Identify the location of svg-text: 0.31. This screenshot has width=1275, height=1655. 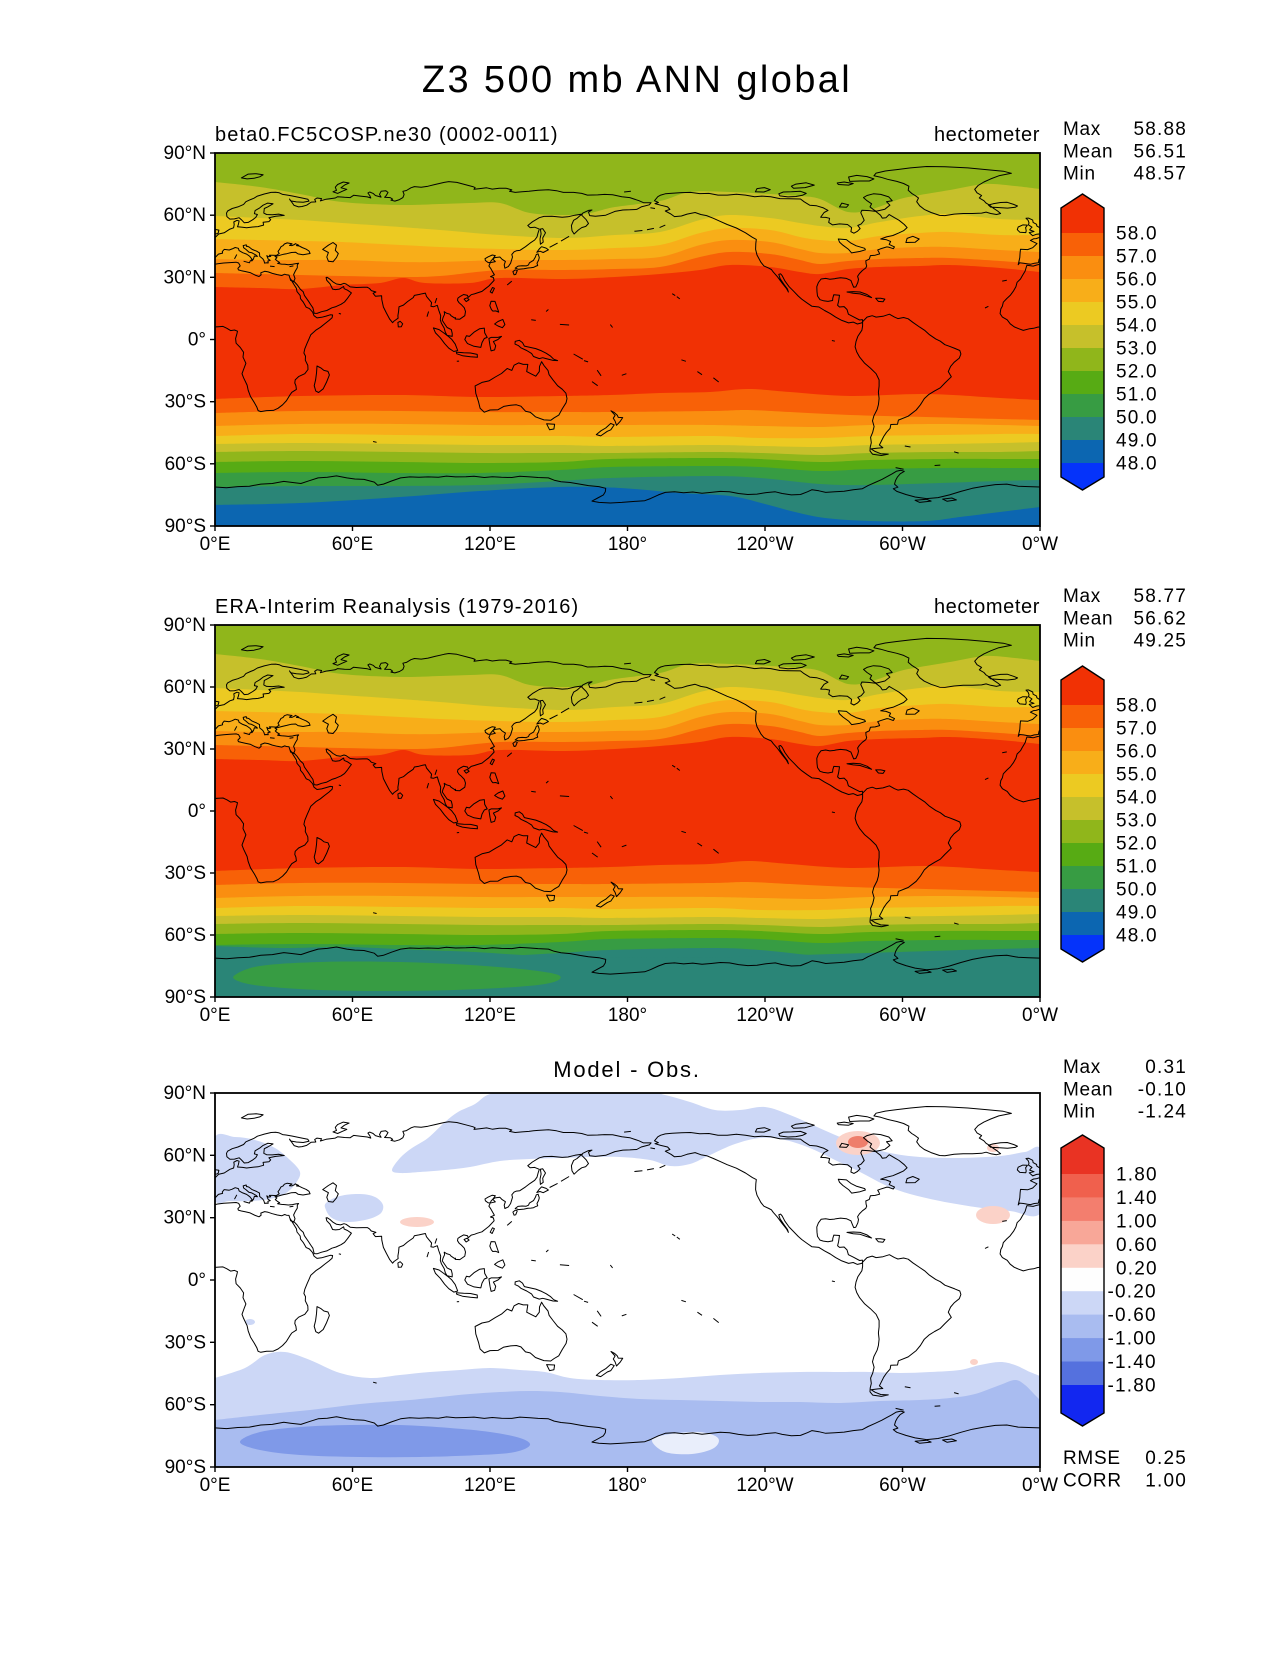
(1166, 1067).